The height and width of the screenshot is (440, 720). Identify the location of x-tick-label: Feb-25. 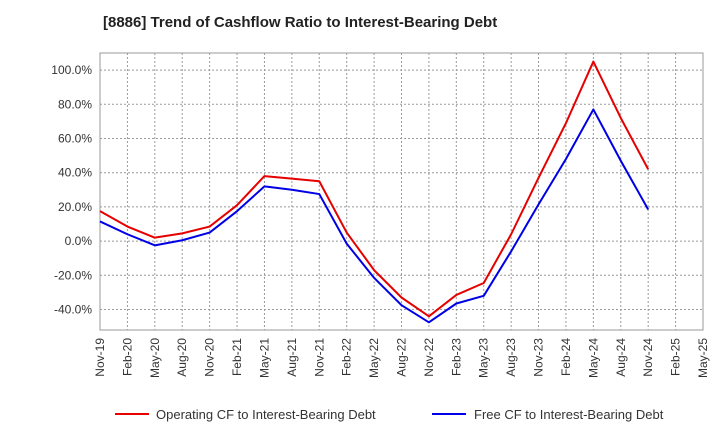
(676, 357).